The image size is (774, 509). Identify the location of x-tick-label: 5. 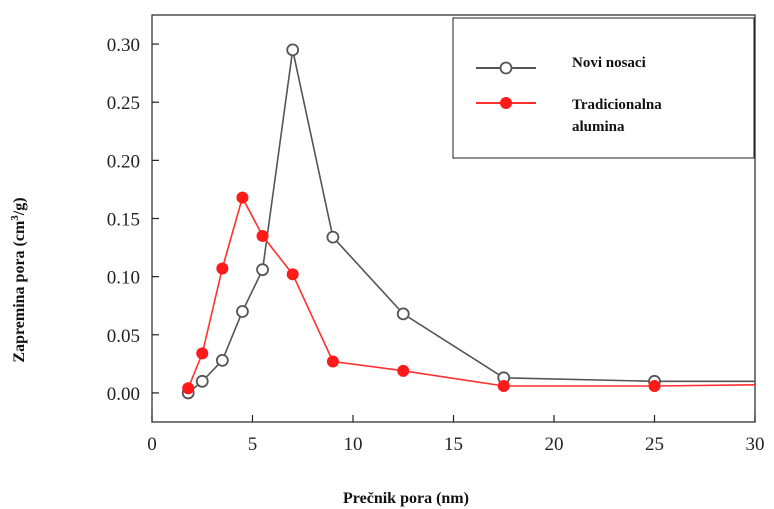
(253, 444).